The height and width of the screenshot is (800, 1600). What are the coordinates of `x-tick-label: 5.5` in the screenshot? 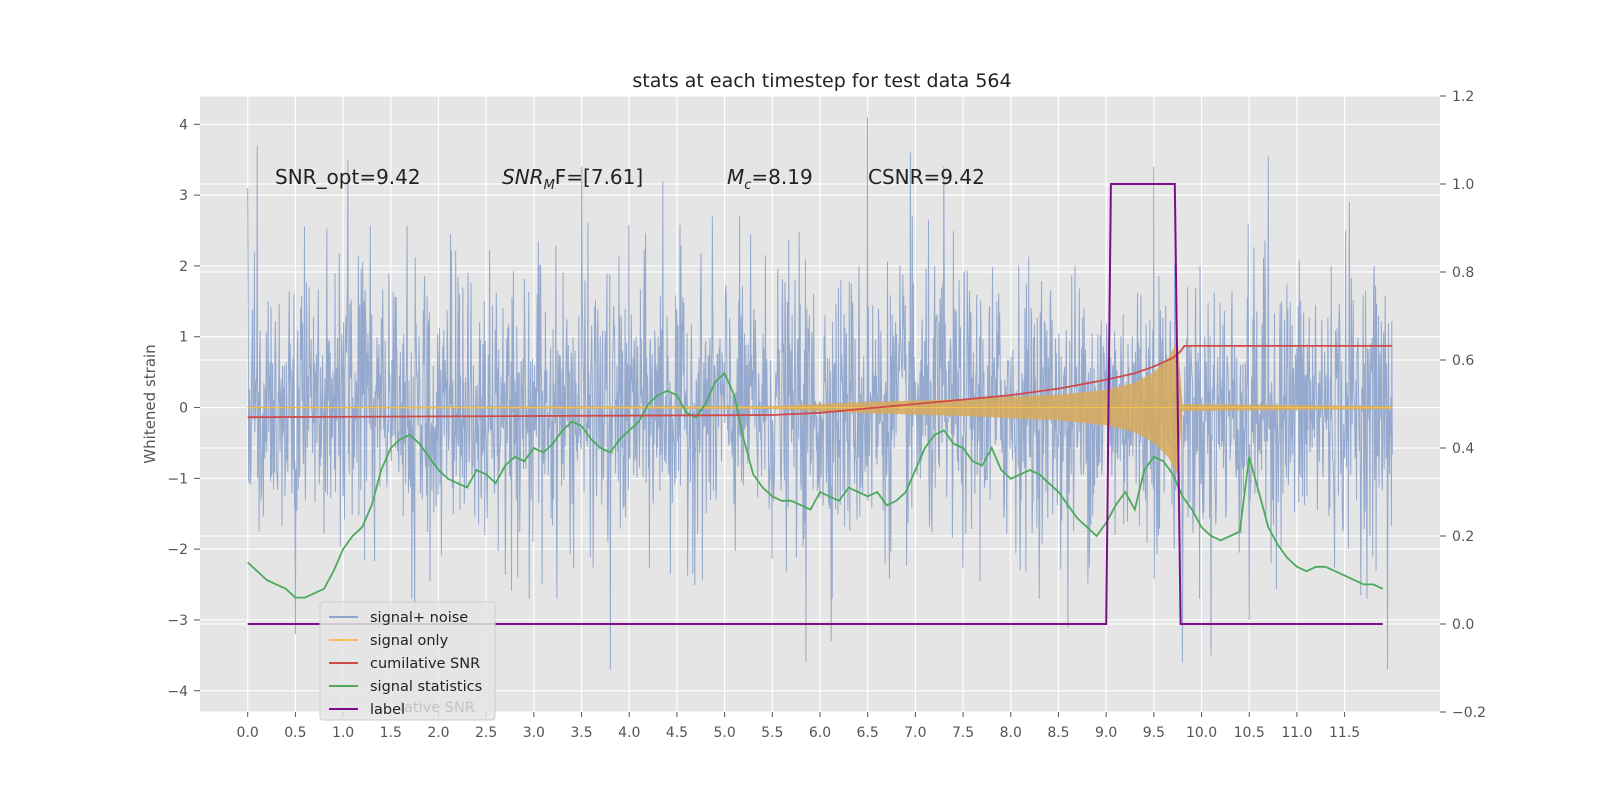 It's located at (772, 733).